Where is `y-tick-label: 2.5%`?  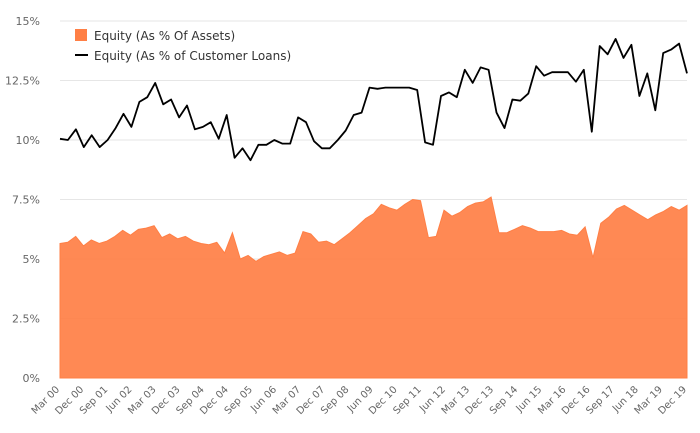 y-tick-label: 2.5% is located at coordinates (26, 319).